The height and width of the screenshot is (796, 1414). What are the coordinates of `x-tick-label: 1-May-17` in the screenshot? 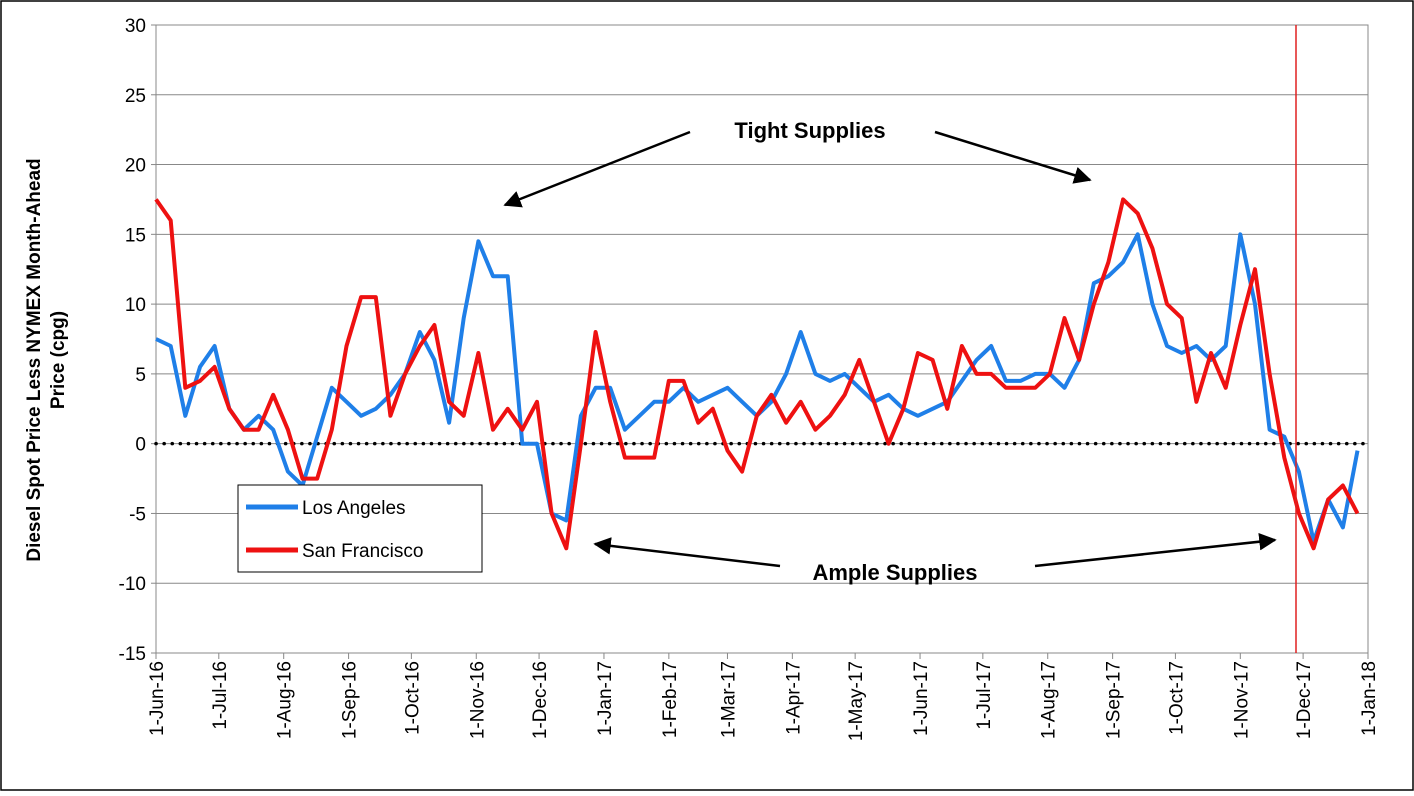 It's located at (856, 701).